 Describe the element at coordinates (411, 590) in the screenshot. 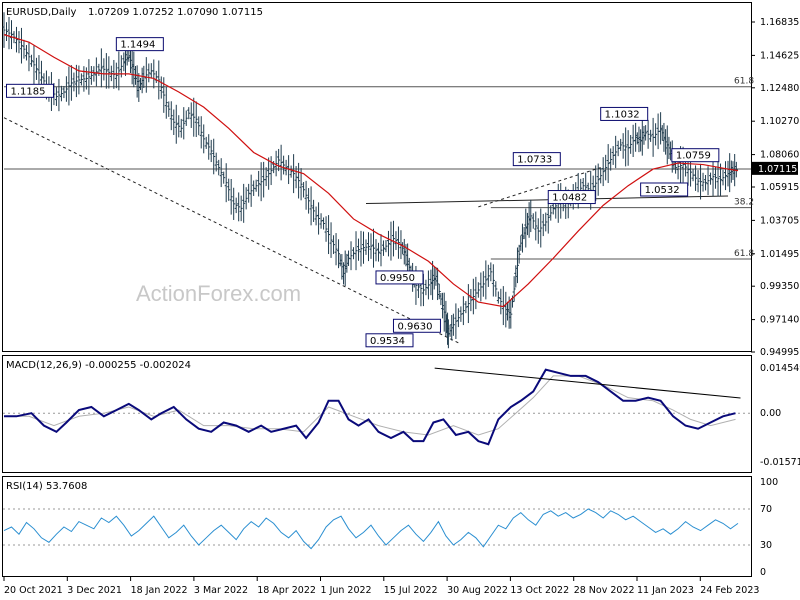

I see `date-tick-label: 15 Jul 2022` at that location.